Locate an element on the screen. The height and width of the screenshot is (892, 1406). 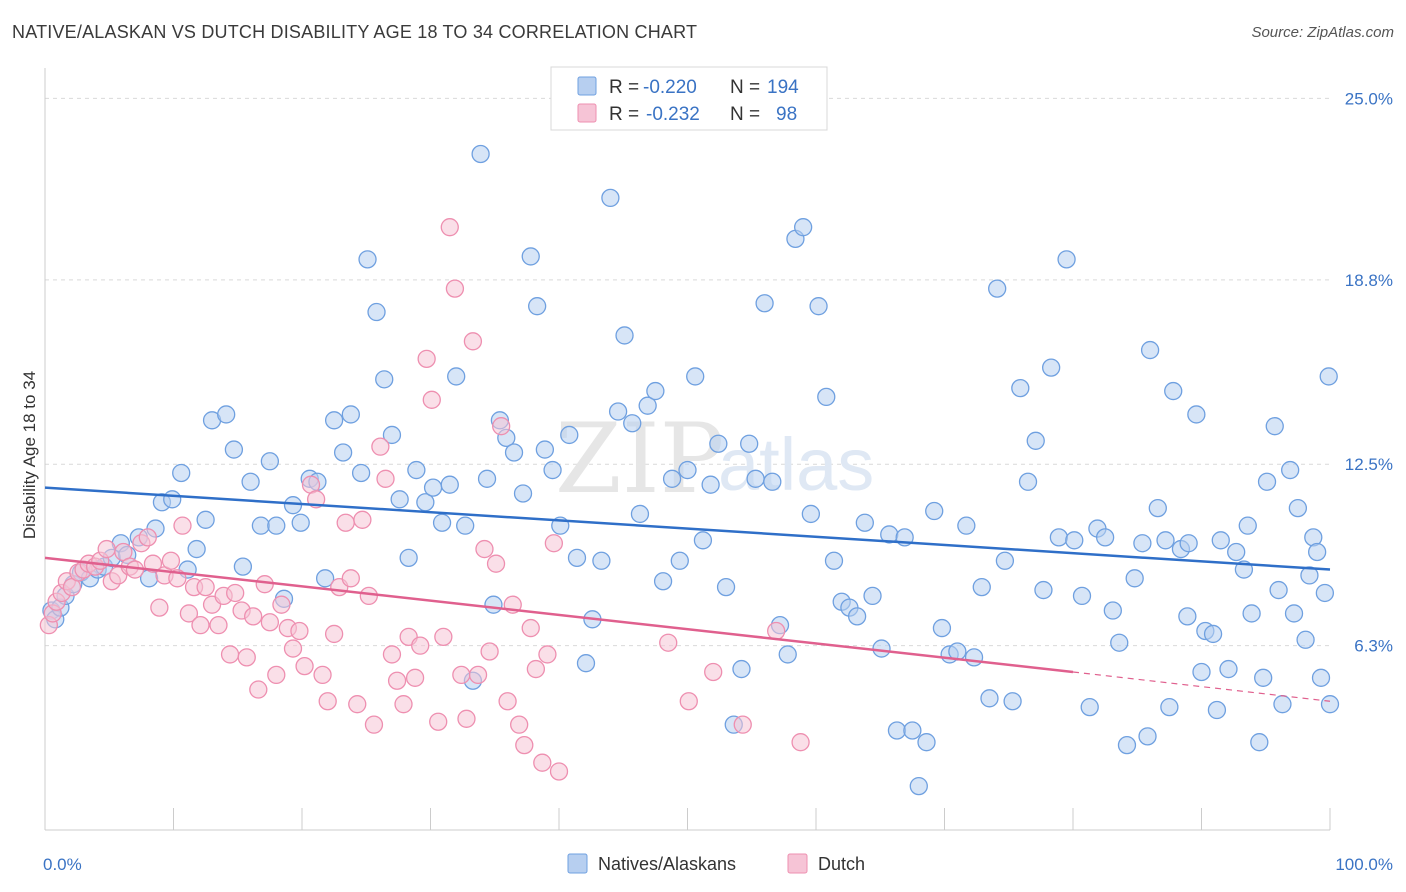
legend-swatch-blue is located at coordinates (587, 86).